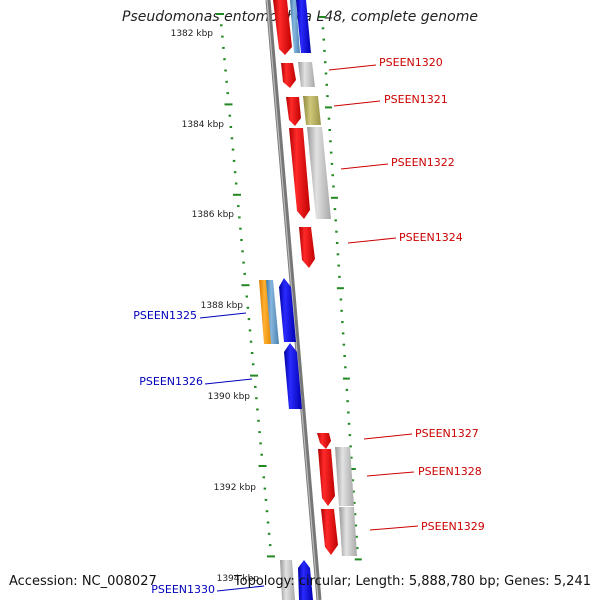 The width and height of the screenshot is (600, 600). I want to click on gene-label-pseen1324: PSEEN1324, so click(431, 237).